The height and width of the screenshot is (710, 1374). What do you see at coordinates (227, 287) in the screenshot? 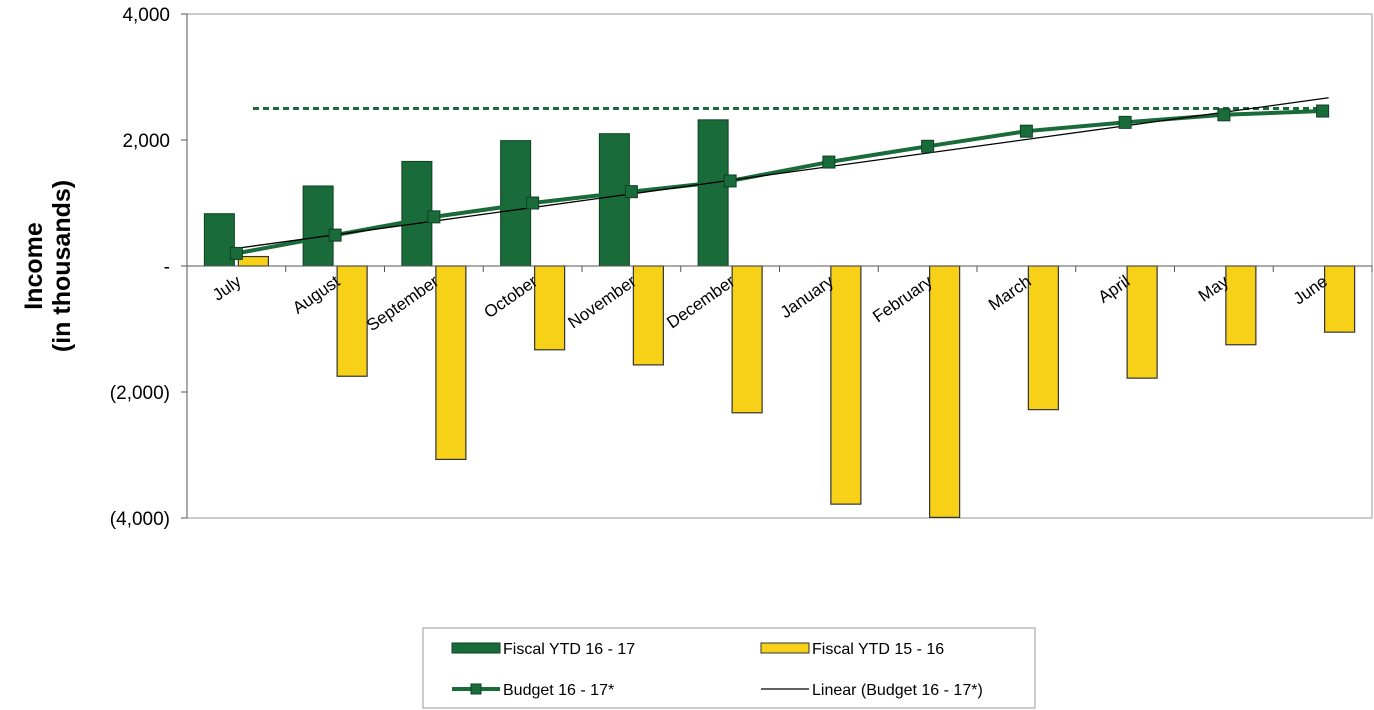
I see `category-label: July` at bounding box center [227, 287].